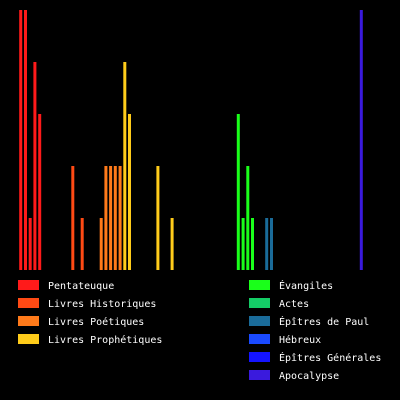 The width and height of the screenshot is (400, 400). What do you see at coordinates (309, 376) in the screenshot?
I see `legend-label-9: Apocalypse` at bounding box center [309, 376].